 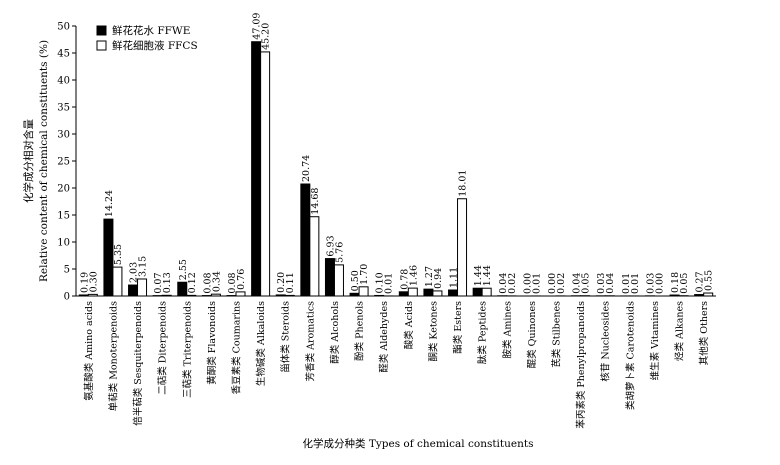 I want to click on category-label: 酮类 Ketones, so click(x=433, y=331).